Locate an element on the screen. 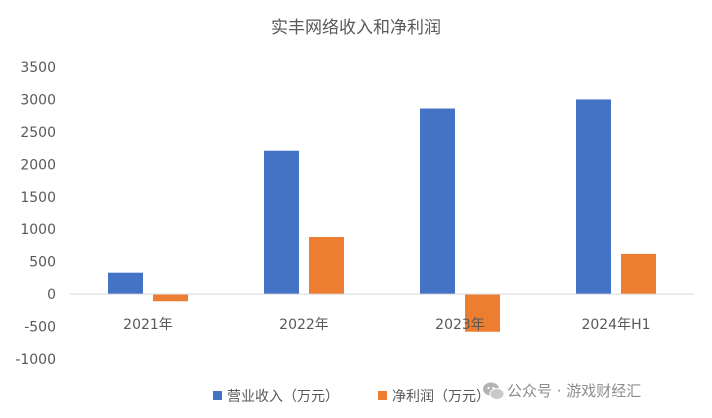 The width and height of the screenshot is (712, 418). y-tick-label: 3000 is located at coordinates (38, 100).